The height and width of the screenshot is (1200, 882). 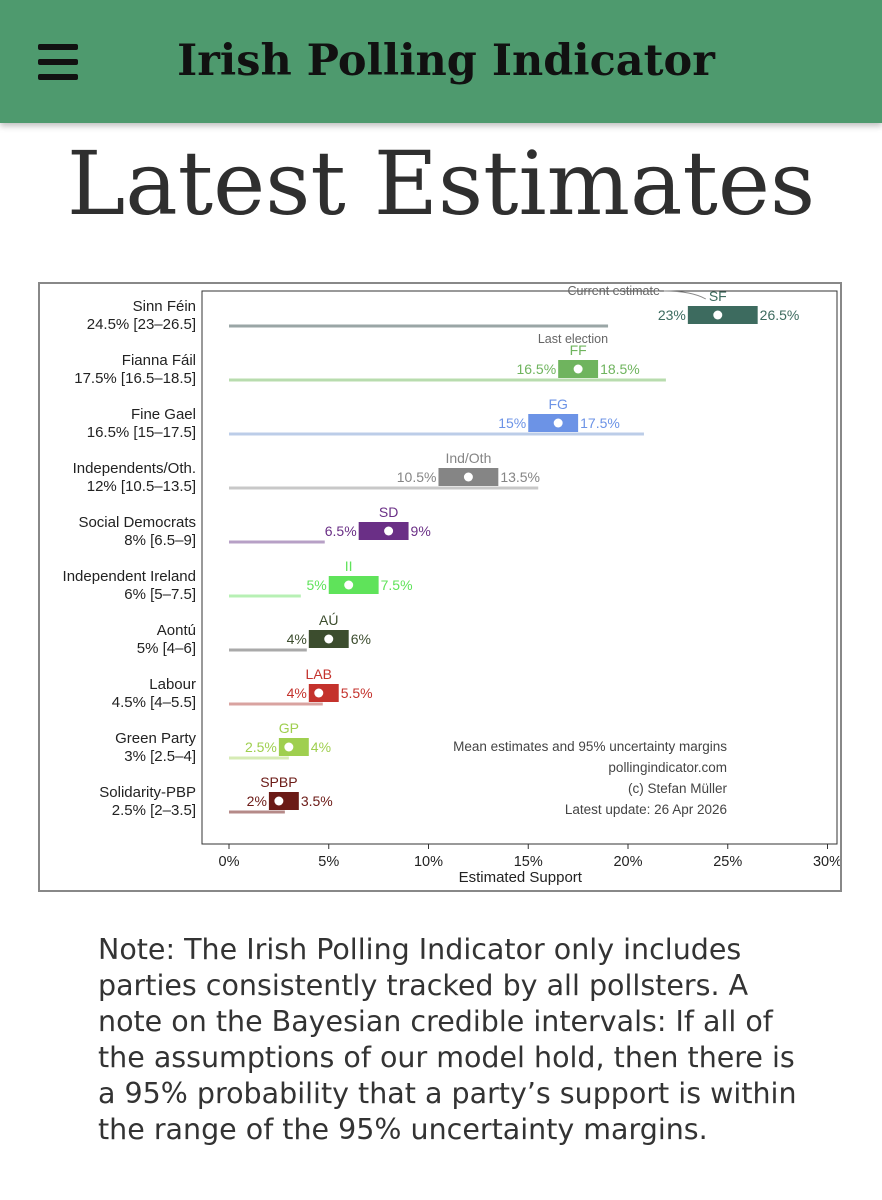 What do you see at coordinates (826, 862) in the screenshot?
I see `x-tick-label: 30%` at bounding box center [826, 862].